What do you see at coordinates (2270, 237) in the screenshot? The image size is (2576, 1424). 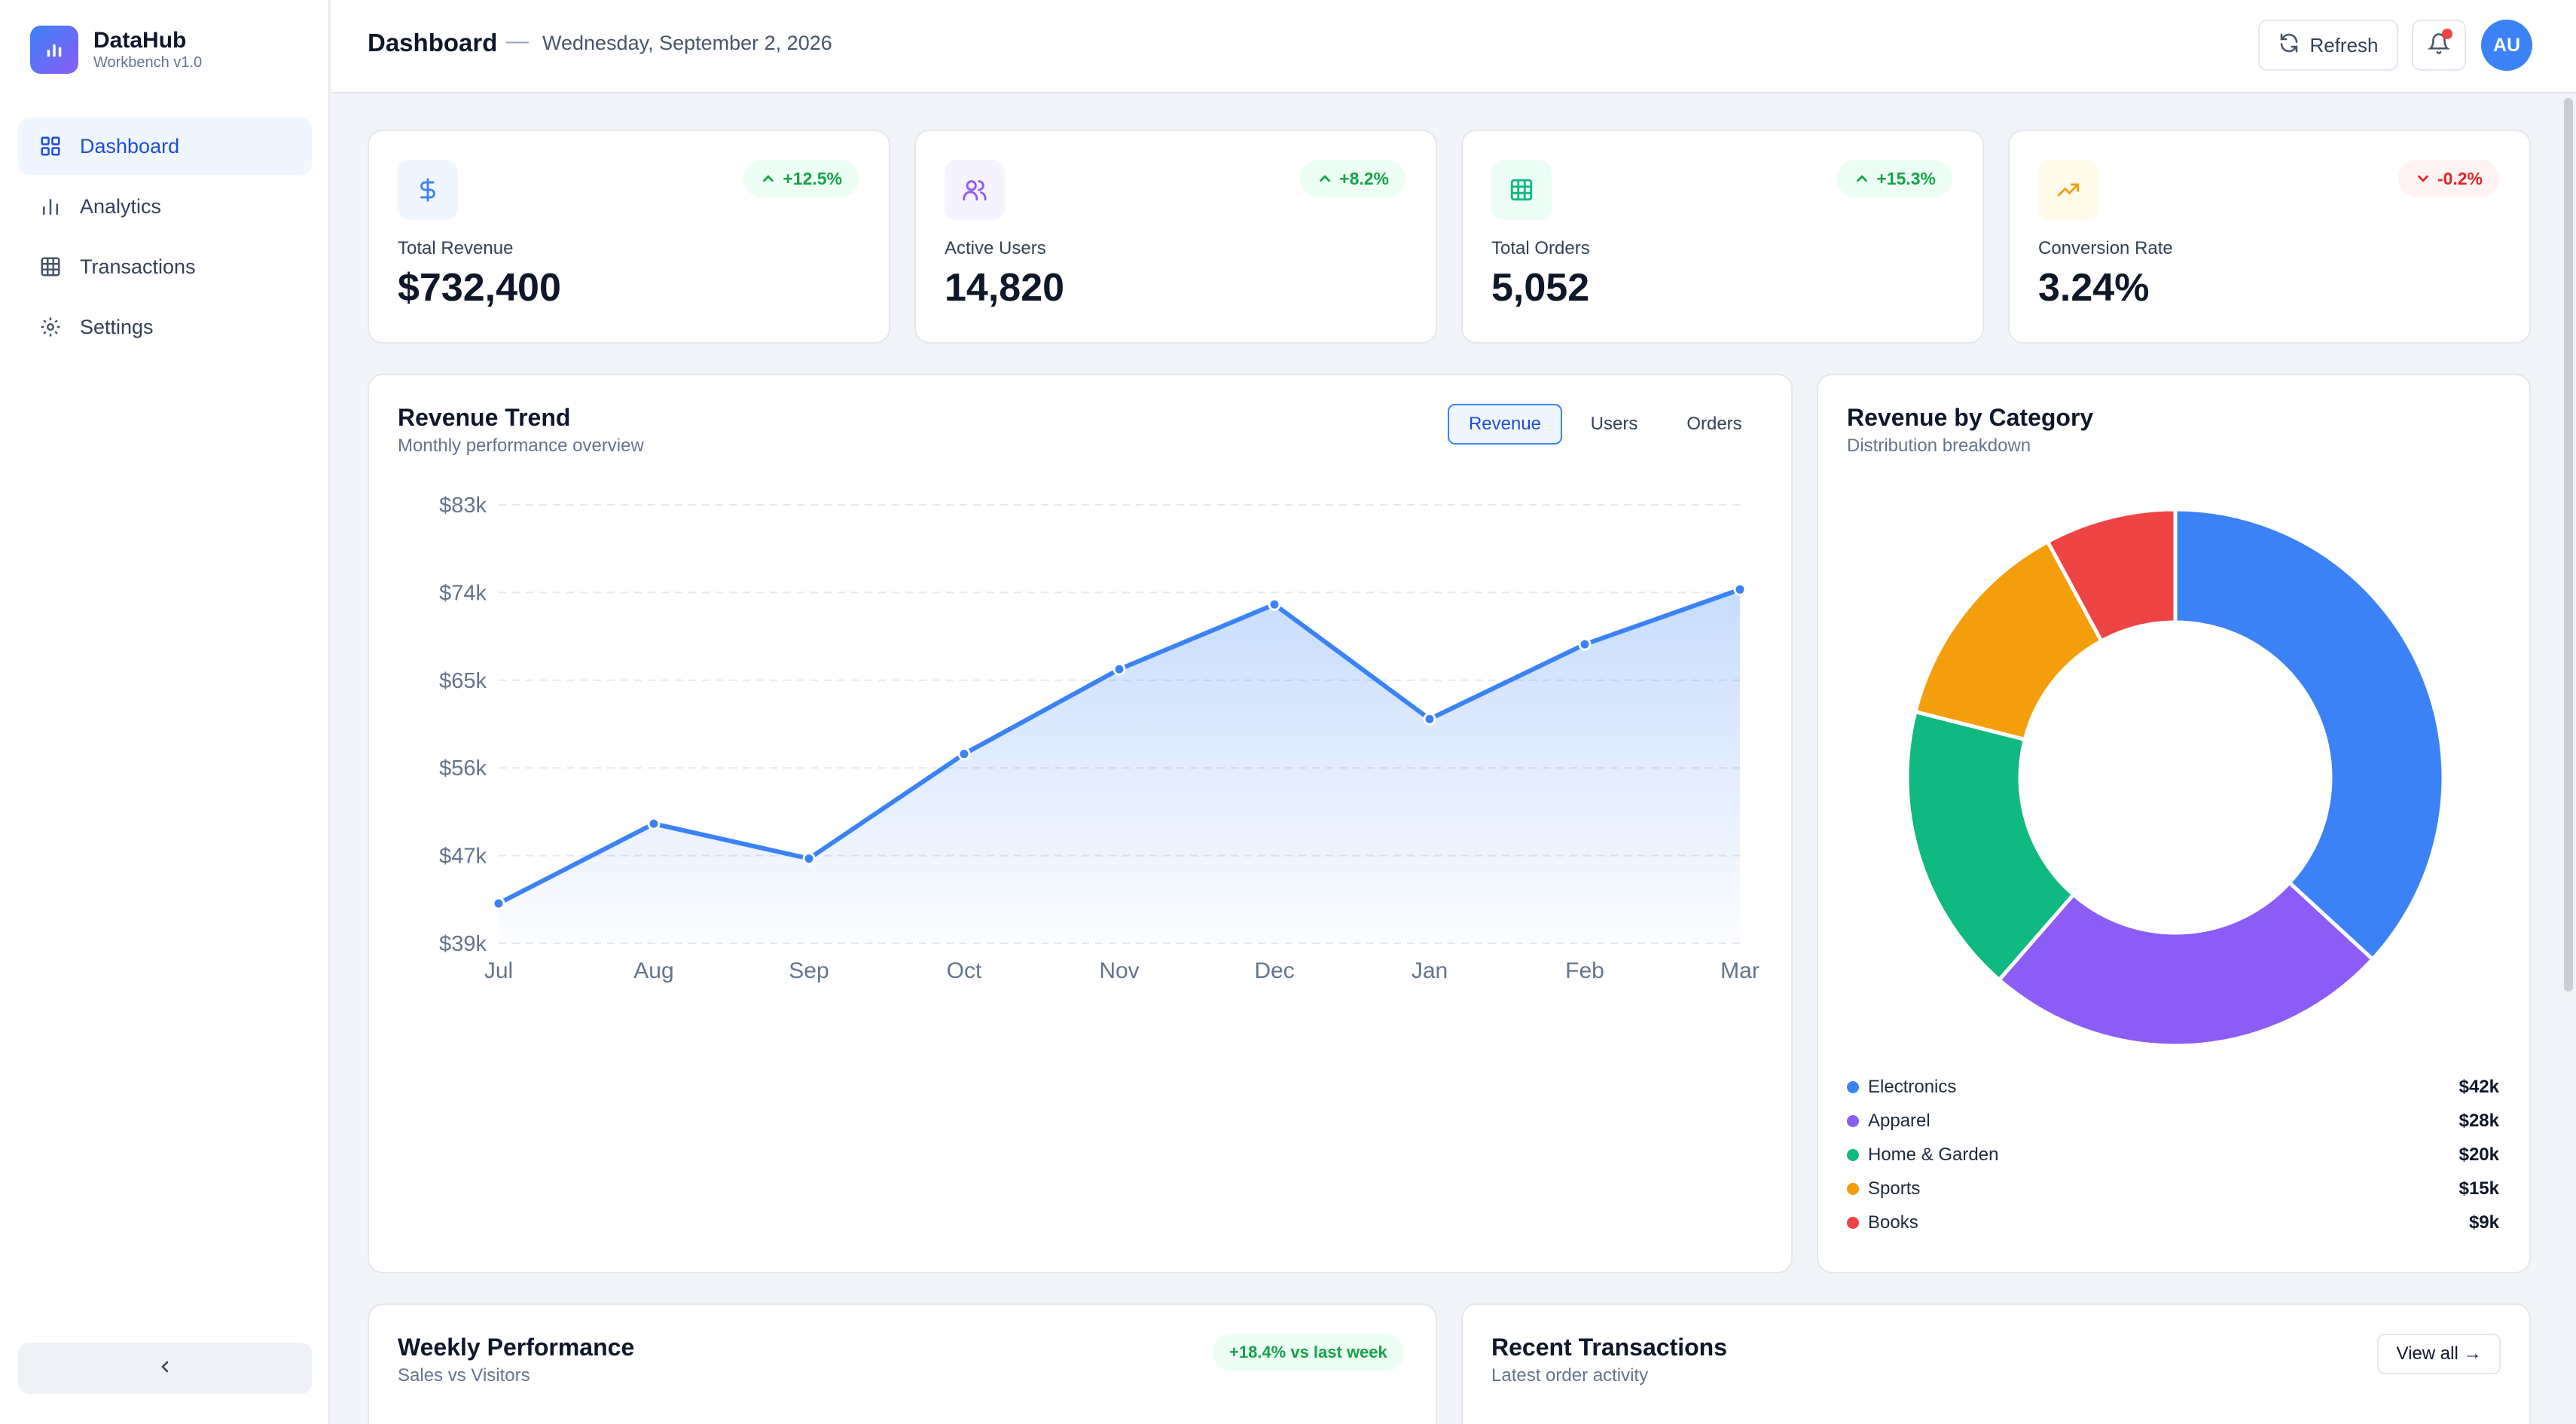 I see `stat-card-conversion: -0.2% Conversion Rate 3.24%` at bounding box center [2270, 237].